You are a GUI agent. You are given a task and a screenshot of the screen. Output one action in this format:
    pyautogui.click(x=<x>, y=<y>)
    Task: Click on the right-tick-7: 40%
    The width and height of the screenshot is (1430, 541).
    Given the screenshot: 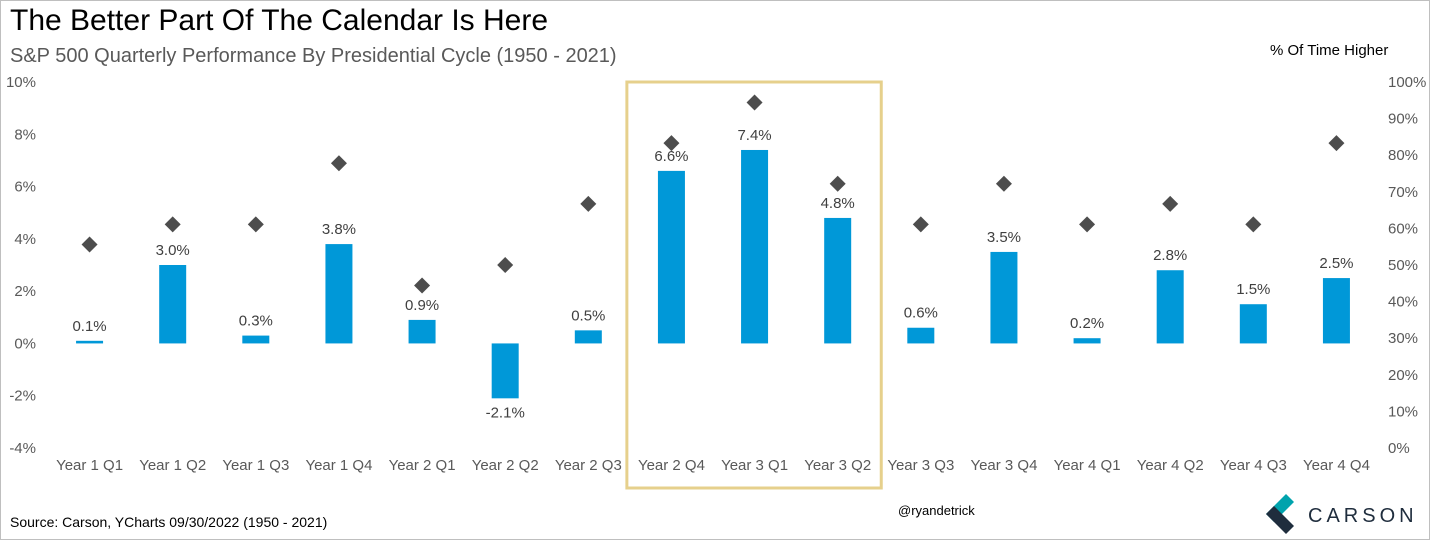 What is the action you would take?
    pyautogui.click(x=1403, y=302)
    